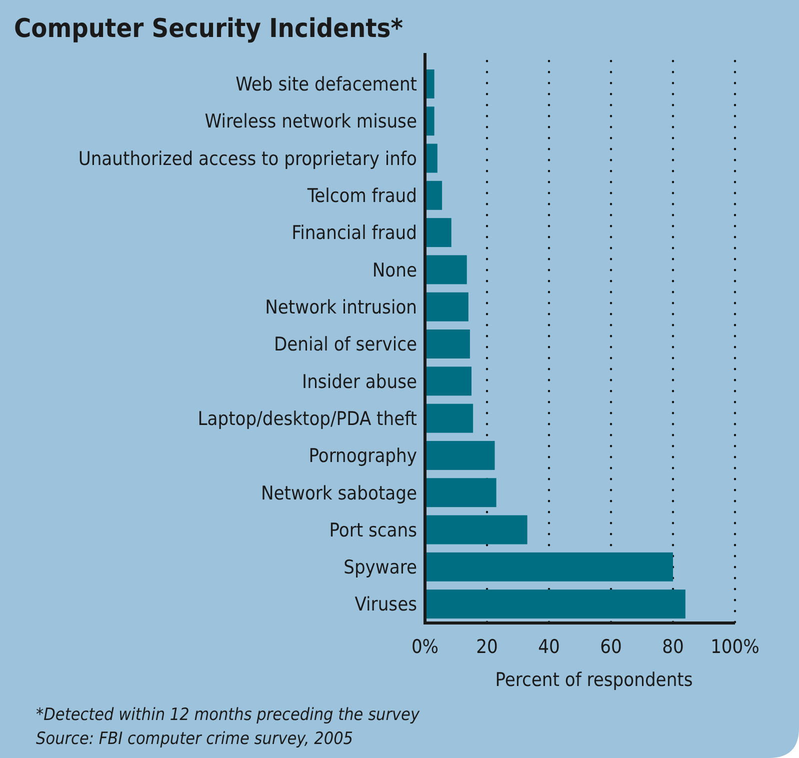  I want to click on x-tick-label: 100%, so click(735, 647).